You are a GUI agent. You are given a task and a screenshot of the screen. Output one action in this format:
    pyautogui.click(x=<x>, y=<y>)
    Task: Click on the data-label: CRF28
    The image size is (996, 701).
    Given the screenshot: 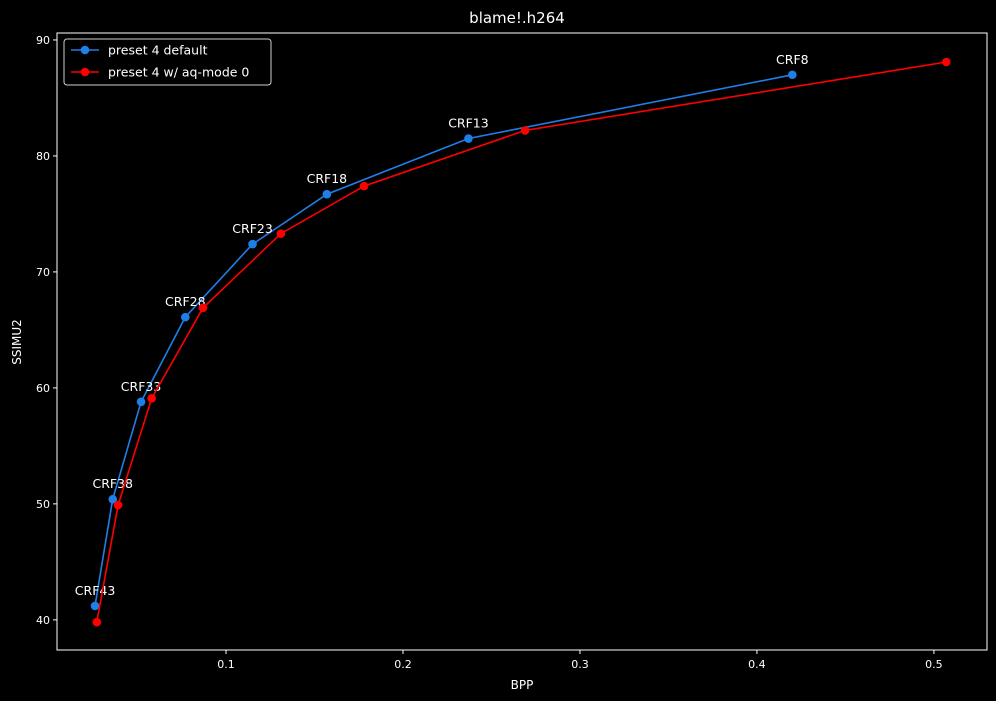 What is the action you would take?
    pyautogui.click(x=185, y=301)
    